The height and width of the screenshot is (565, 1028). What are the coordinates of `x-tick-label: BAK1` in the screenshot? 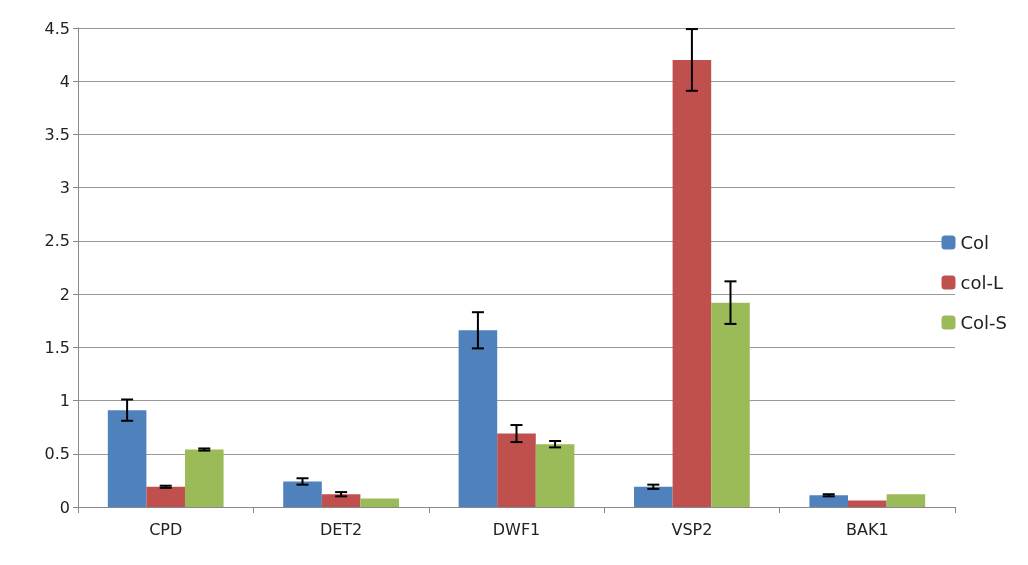 It's located at (867, 529).